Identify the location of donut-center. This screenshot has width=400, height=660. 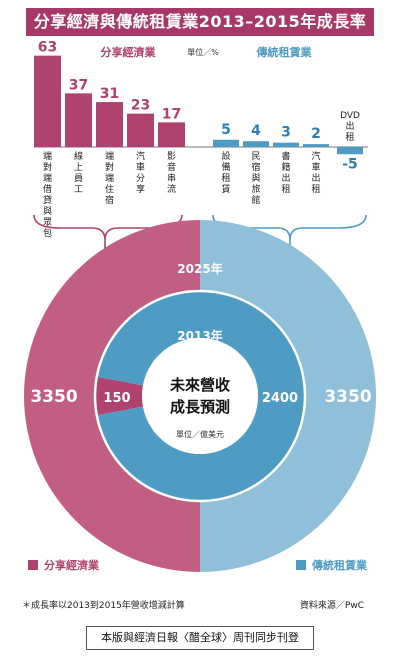
(200, 396).